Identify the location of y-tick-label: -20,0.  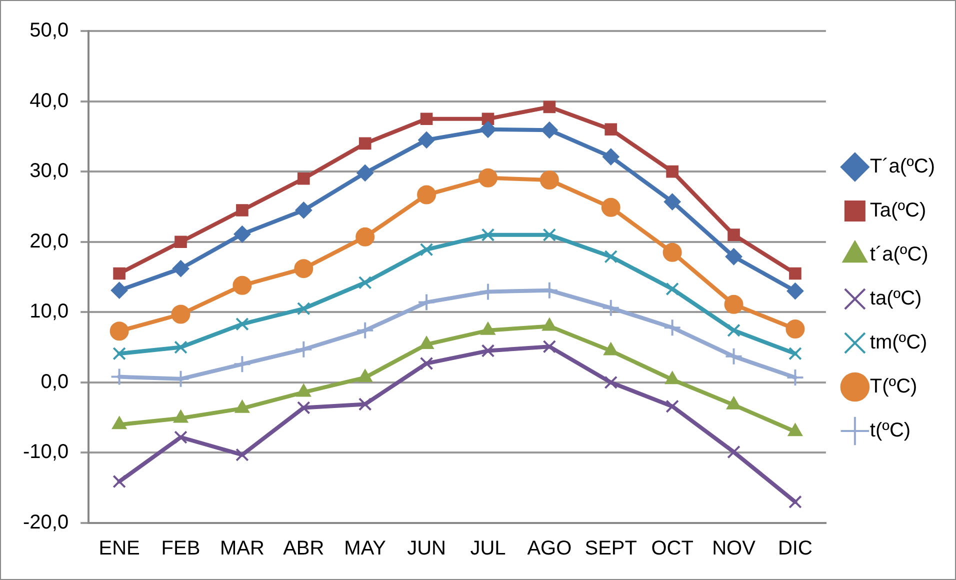
(45, 523).